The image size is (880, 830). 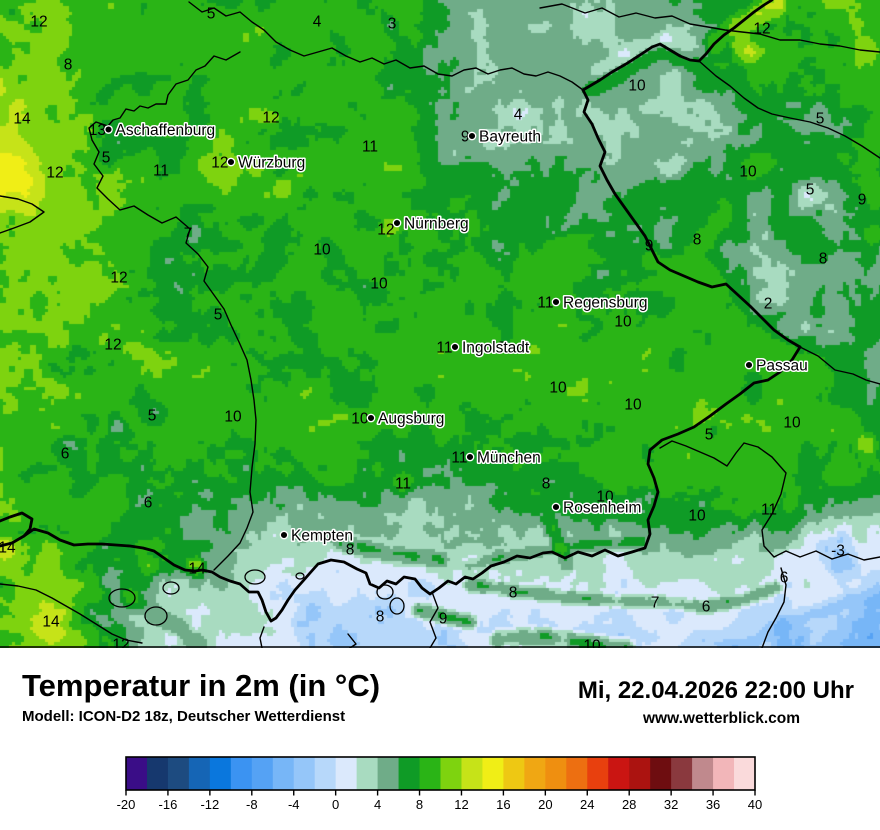 I want to click on svg-text: Bayreuth, so click(x=510, y=137).